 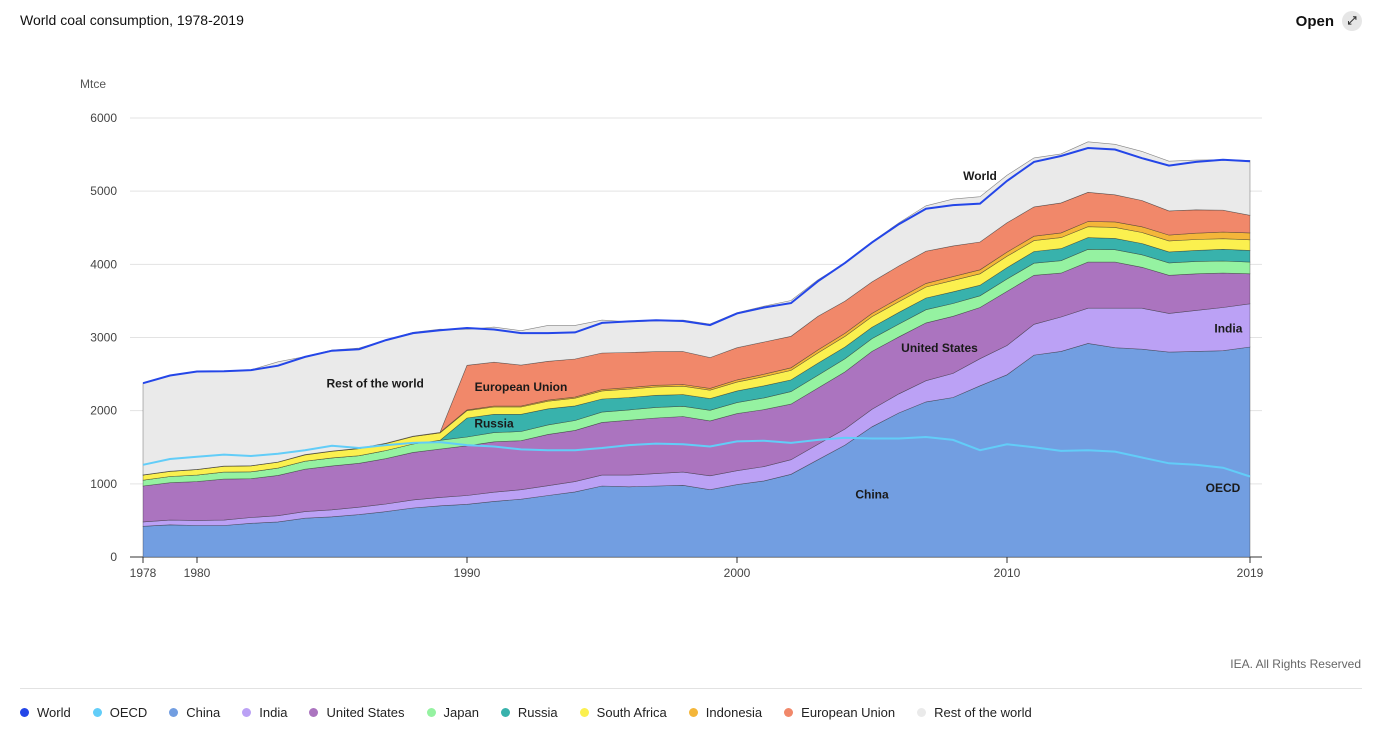 I want to click on legend-item-russia: Russia, so click(x=529, y=712).